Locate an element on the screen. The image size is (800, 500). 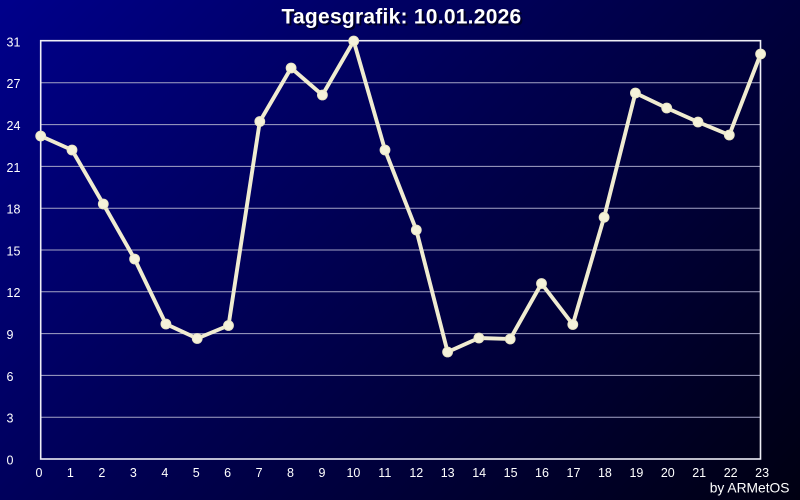
svg-text: 24 is located at coordinates (14, 126).